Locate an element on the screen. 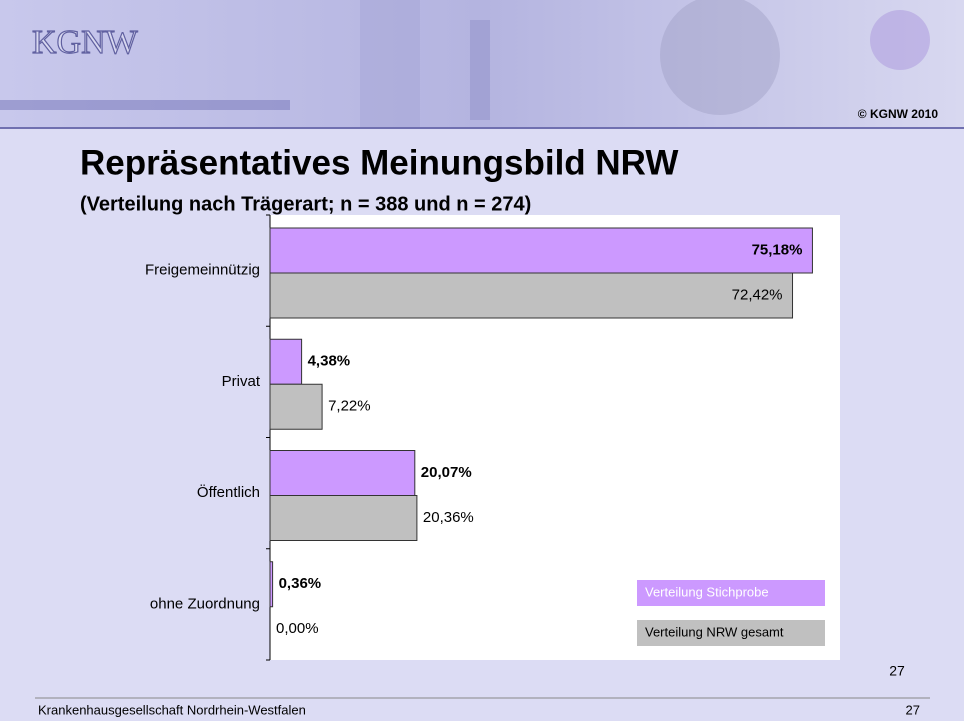 Image resolution: width=964 pixels, height=726 pixels. chart-title: Repräsentatives Meinungsbild NRW is located at coordinates (379, 162).